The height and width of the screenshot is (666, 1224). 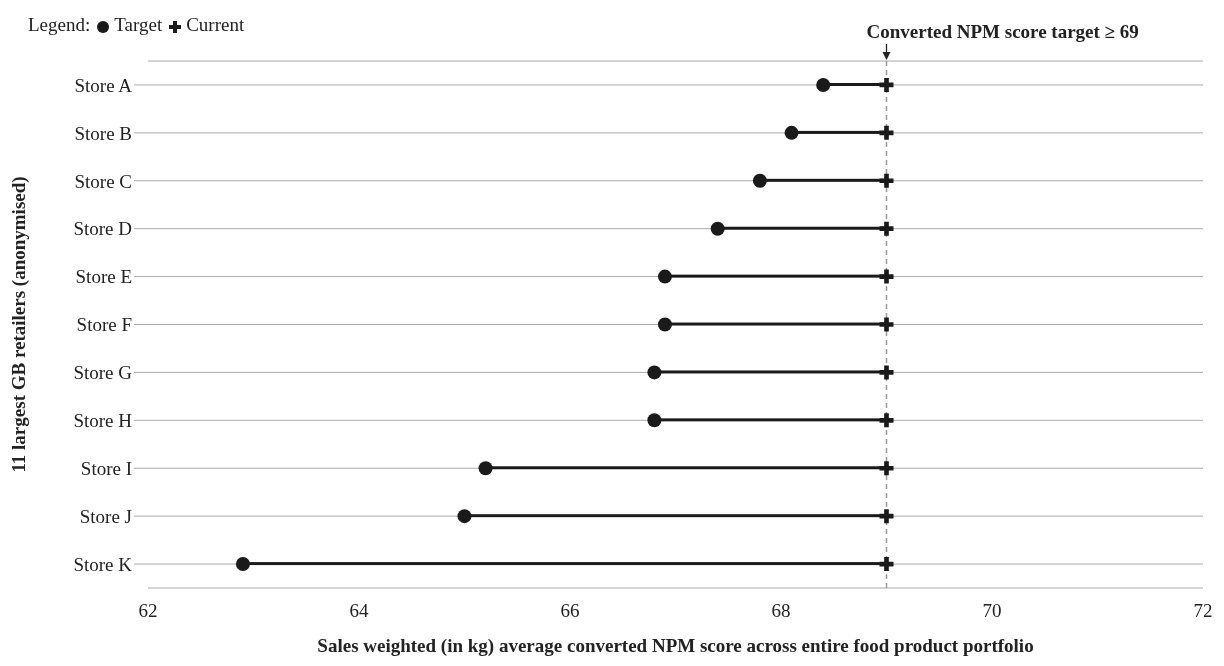 What do you see at coordinates (103, 181) in the screenshot?
I see `y-tick-label: Store C` at bounding box center [103, 181].